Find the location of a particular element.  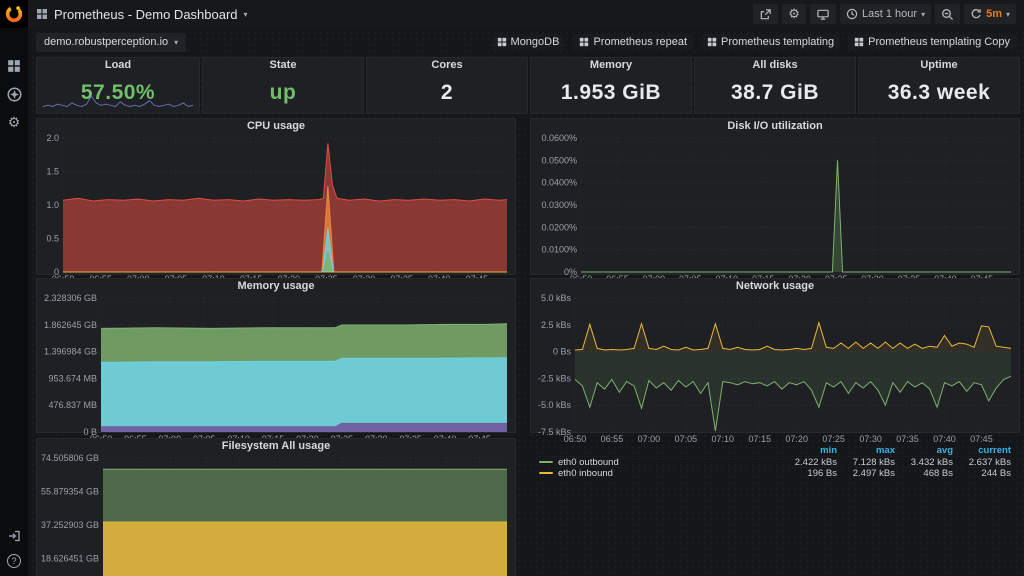

svg-text: 07:25 is located at coordinates (833, 439).